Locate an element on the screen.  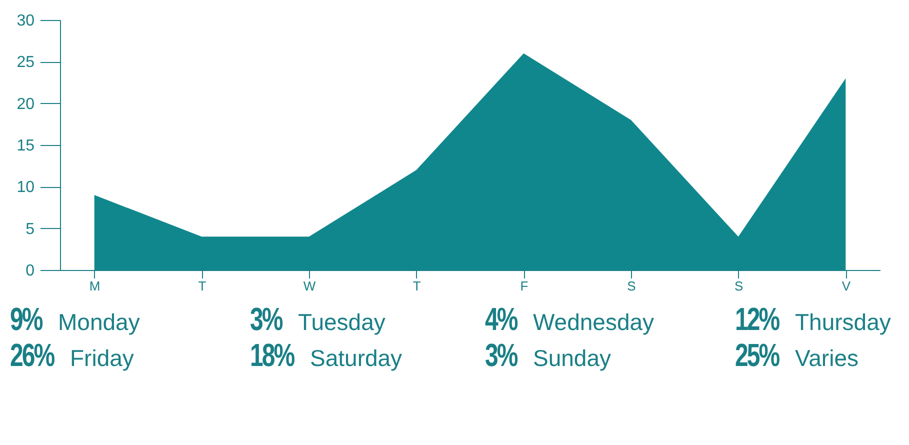
y-tick-label: 20 is located at coordinates (25, 104).